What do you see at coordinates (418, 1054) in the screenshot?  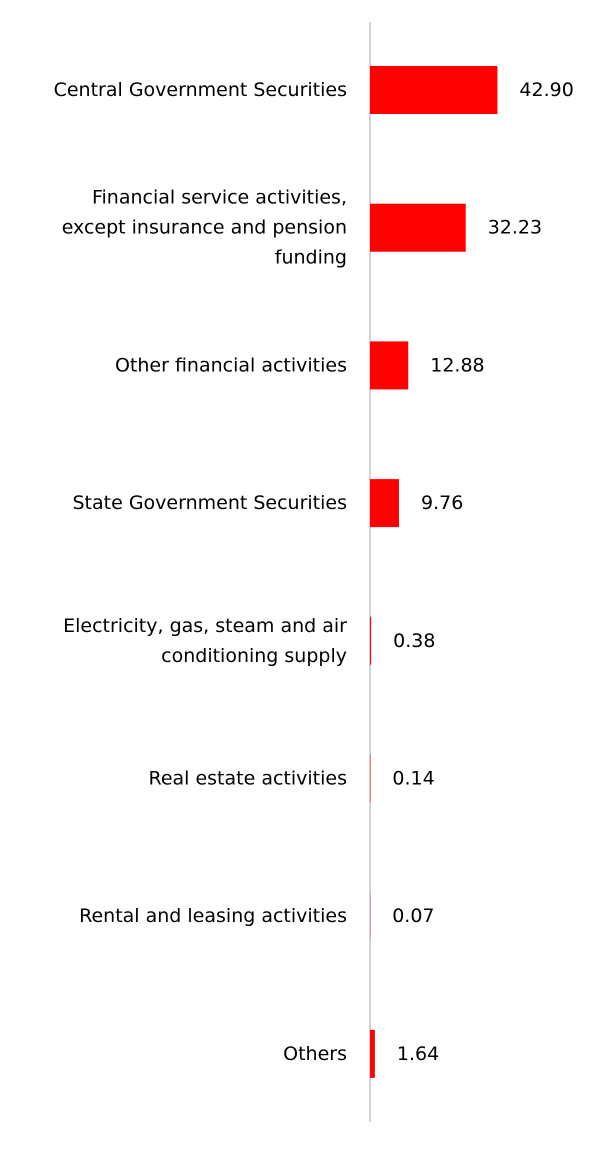 I see `data-label: 1.64` at bounding box center [418, 1054].